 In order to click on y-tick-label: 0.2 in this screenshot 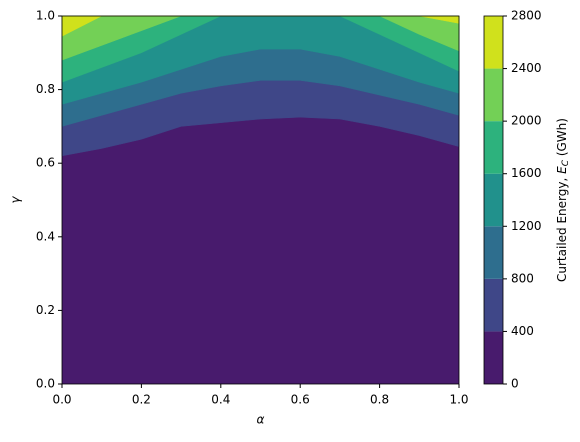, I will do `click(45, 310)`.